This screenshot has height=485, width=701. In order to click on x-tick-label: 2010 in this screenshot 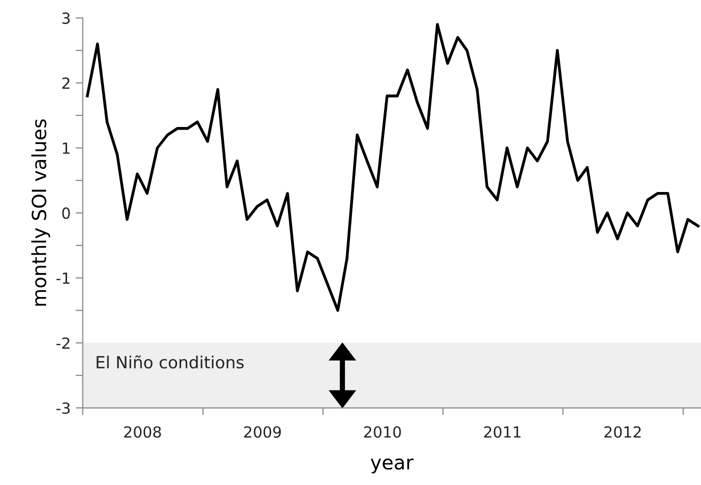, I will do `click(382, 432)`.